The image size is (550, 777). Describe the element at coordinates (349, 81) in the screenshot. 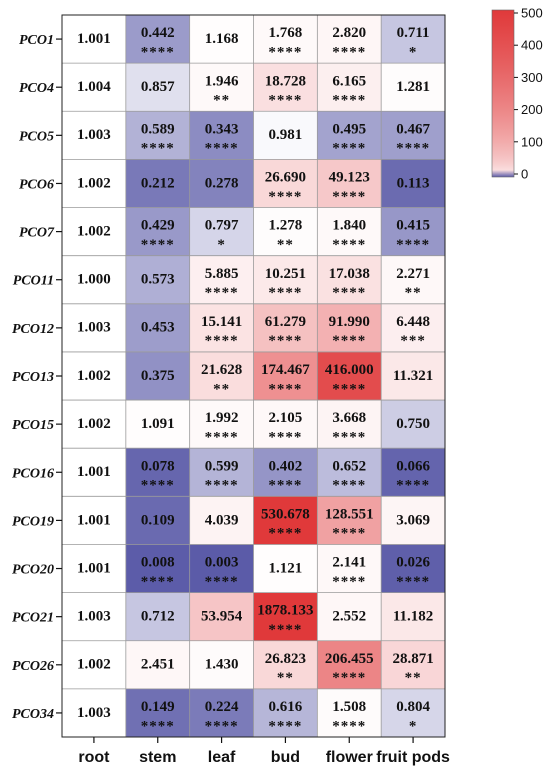

I see `cell-value-label: 6.165` at that location.